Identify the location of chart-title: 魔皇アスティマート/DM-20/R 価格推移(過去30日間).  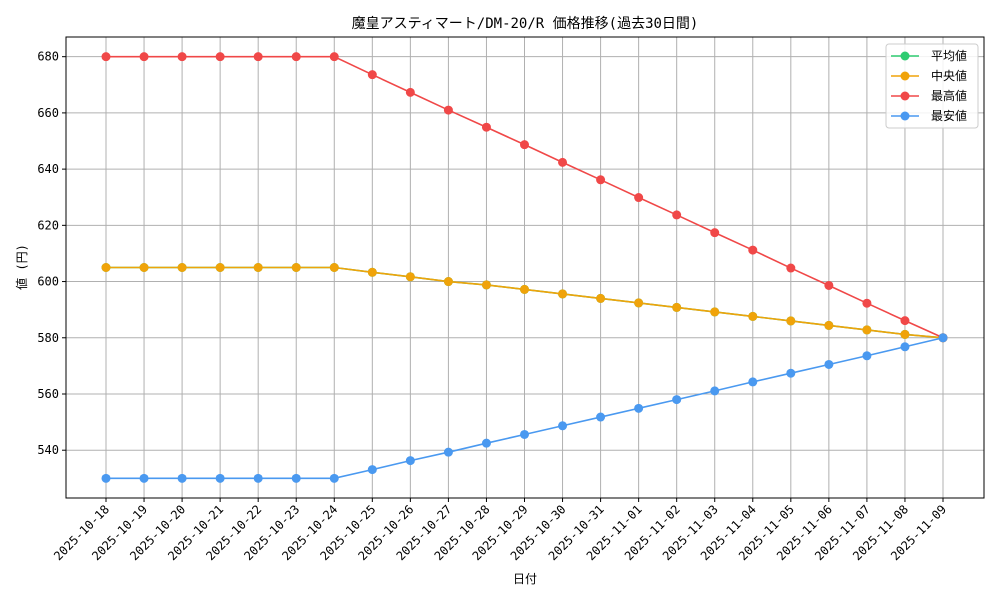
(525, 24).